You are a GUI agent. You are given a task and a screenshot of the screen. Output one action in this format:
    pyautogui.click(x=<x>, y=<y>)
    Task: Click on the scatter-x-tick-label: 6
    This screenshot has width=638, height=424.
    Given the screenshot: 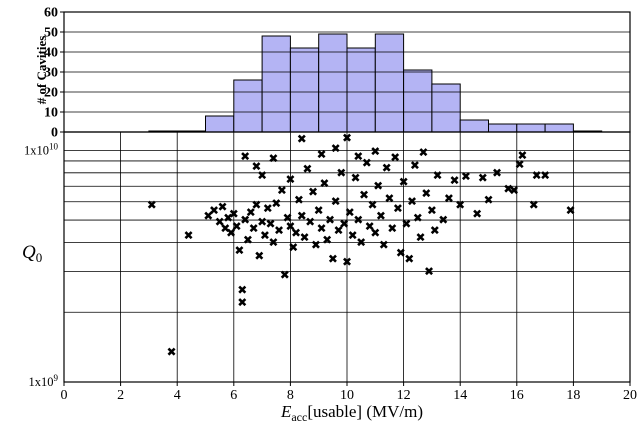 What is the action you would take?
    pyautogui.click(x=233, y=395)
    